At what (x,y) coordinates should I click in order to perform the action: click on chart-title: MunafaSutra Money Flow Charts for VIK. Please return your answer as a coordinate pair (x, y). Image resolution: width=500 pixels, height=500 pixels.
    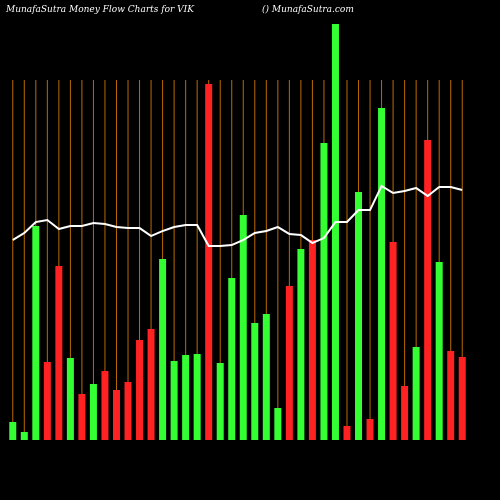
    Looking at the image, I should click on (100, 10).